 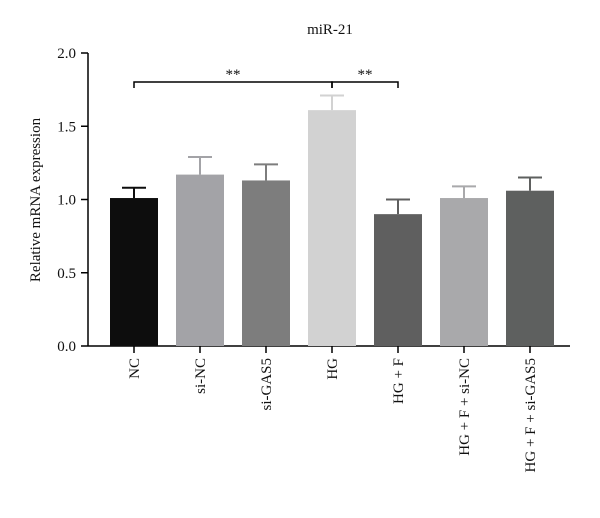 I want to click on y-tick-label: 1.0, so click(x=66, y=201).